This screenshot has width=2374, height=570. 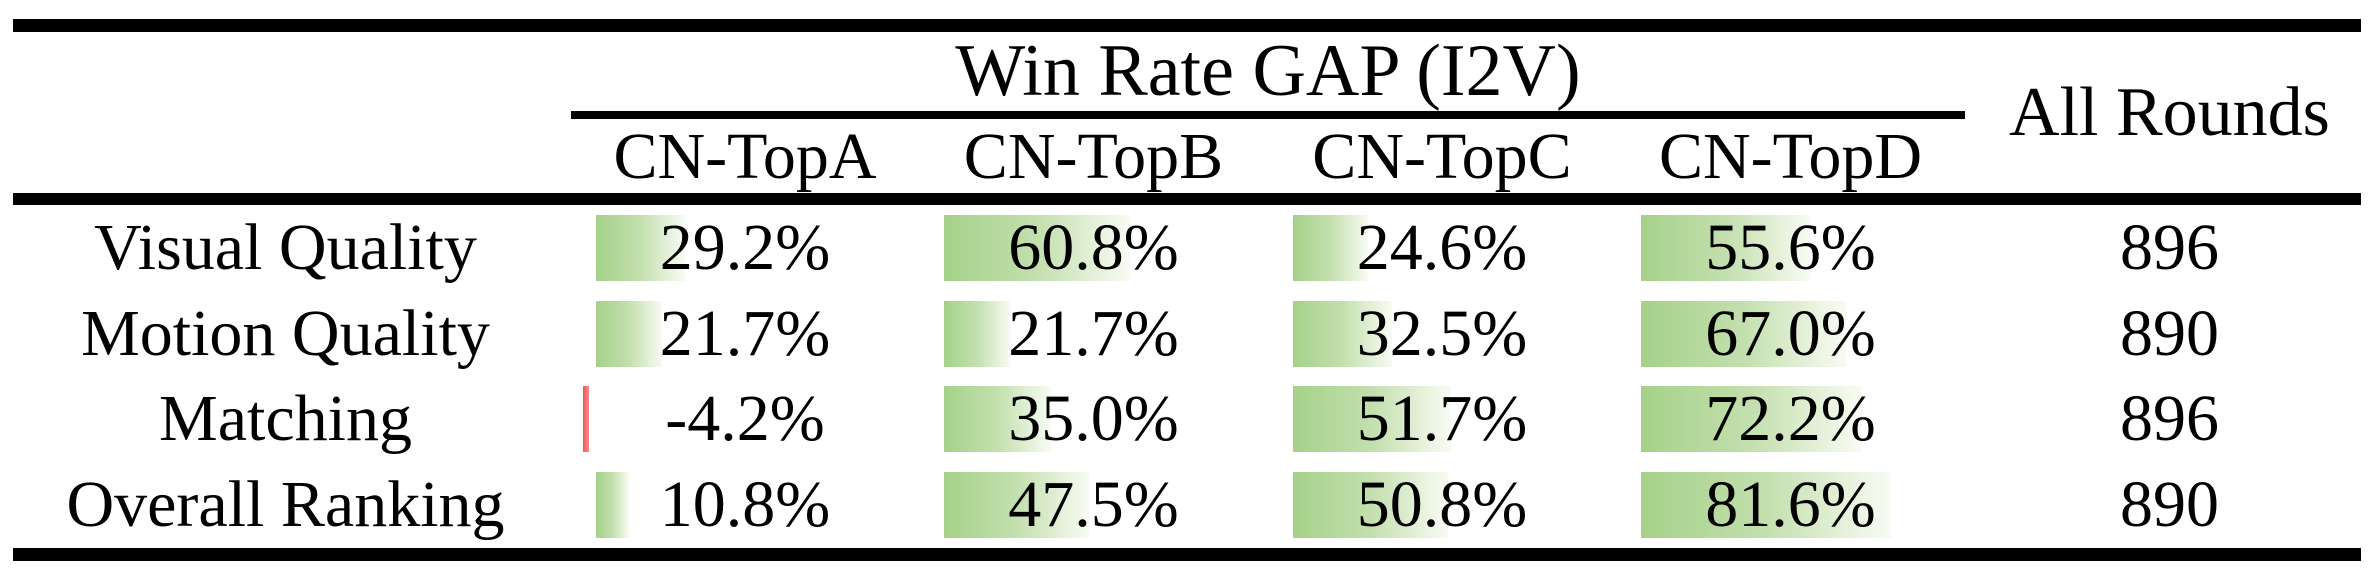 What do you see at coordinates (1187, 554) in the screenshot?
I see `bottom-rule` at bounding box center [1187, 554].